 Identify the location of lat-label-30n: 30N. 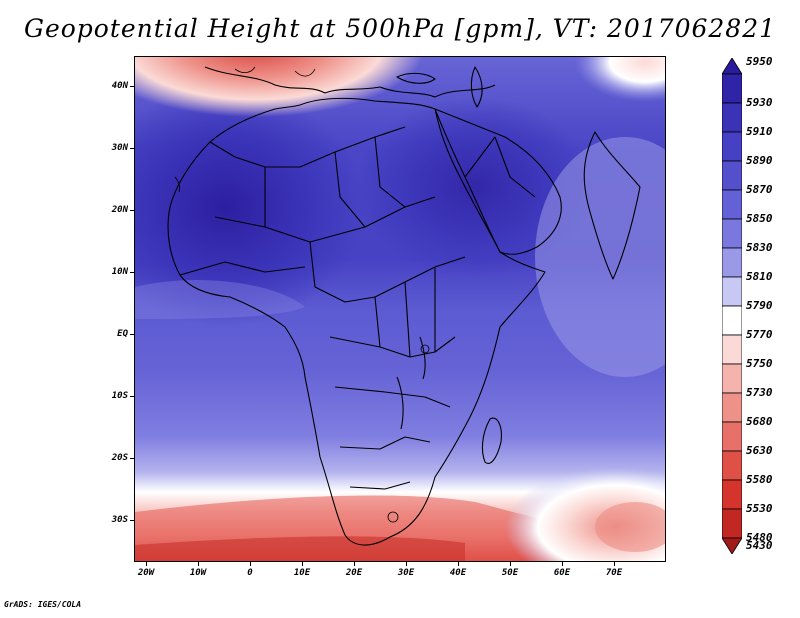
(119, 148).